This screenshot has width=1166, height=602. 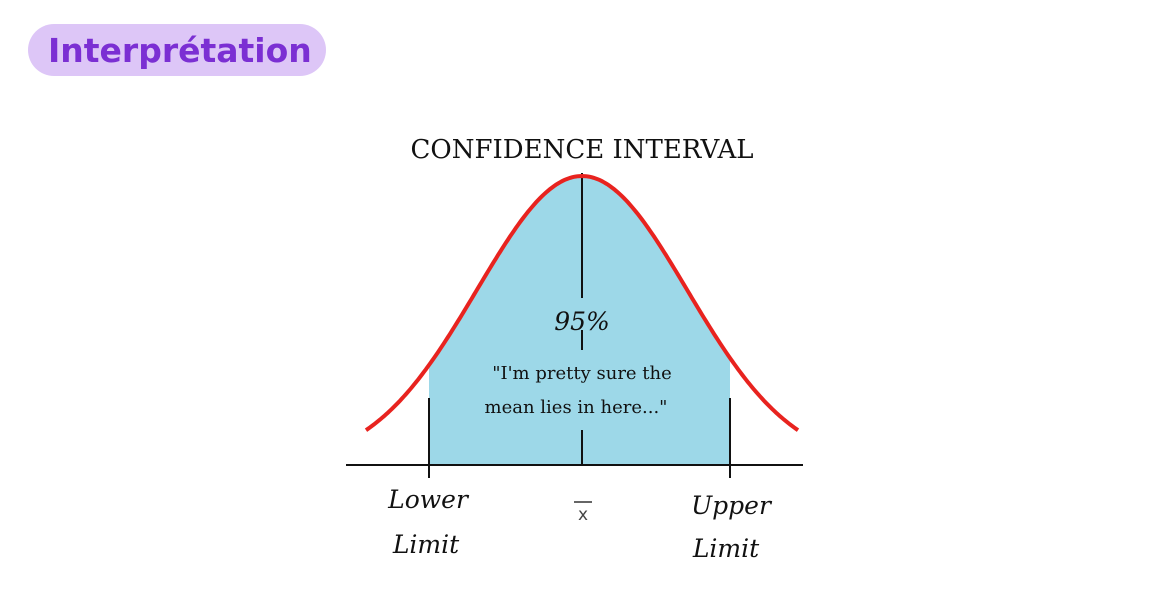 I want to click on lower-limit-label-line2: Limit, so click(x=426, y=544).